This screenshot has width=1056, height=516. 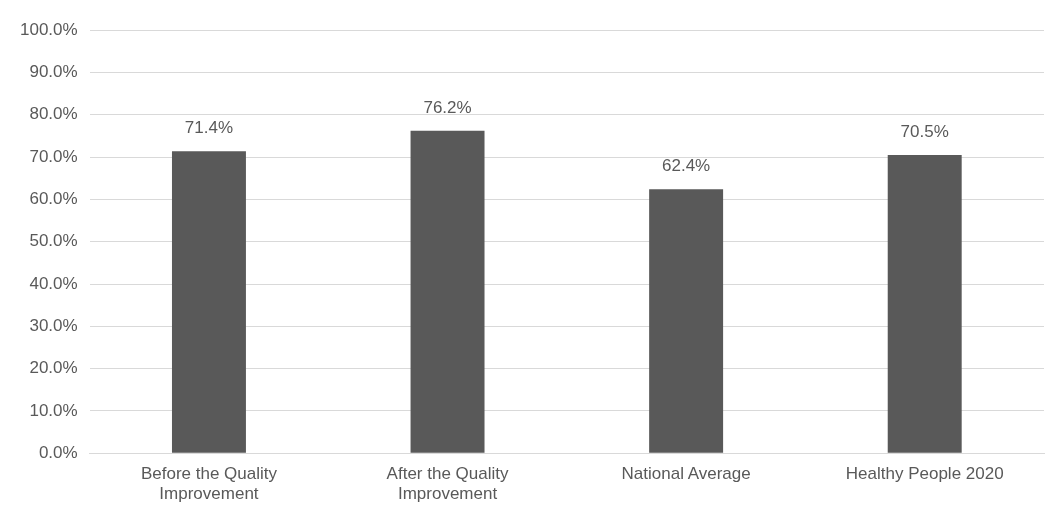 I want to click on y-tick-label: 30.0%, so click(x=53, y=325).